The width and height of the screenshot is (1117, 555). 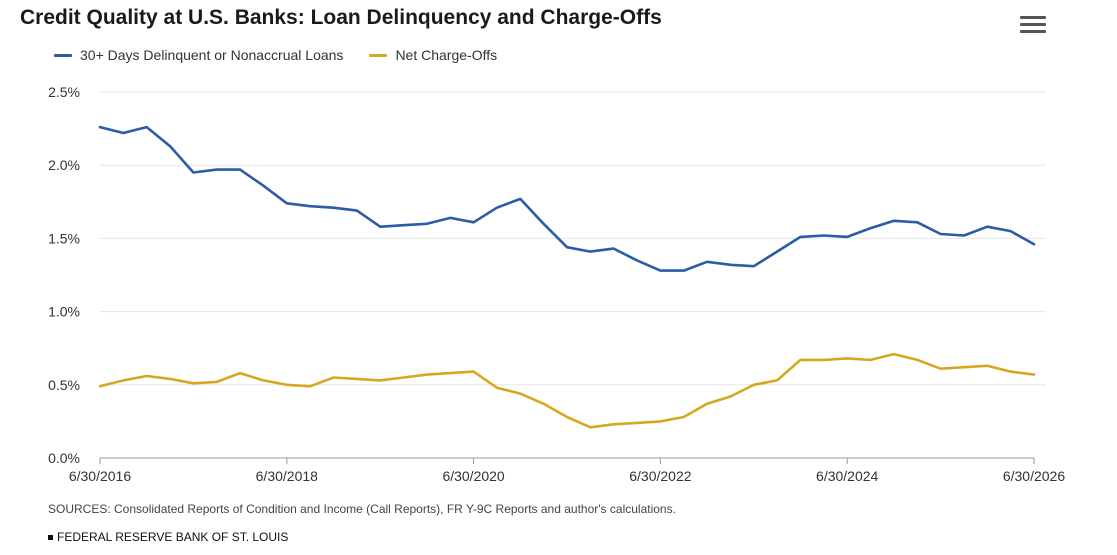 I want to click on x-tick-label: 6/30/2018, so click(x=287, y=476).